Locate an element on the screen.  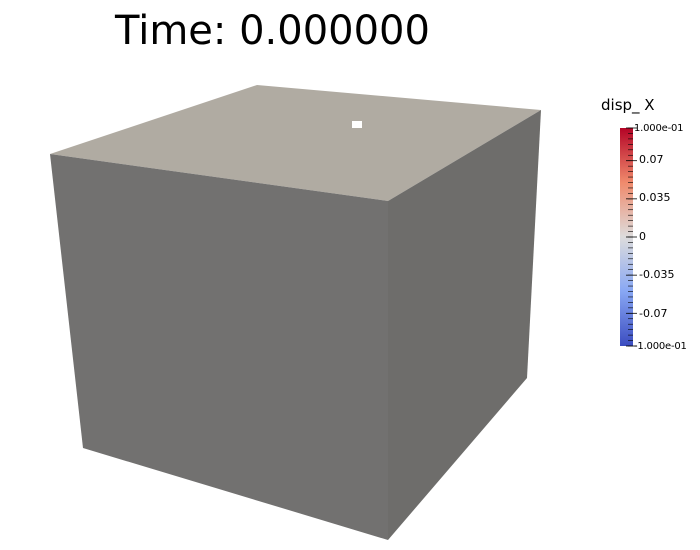
cube-top-face is located at coordinates (295, 143).